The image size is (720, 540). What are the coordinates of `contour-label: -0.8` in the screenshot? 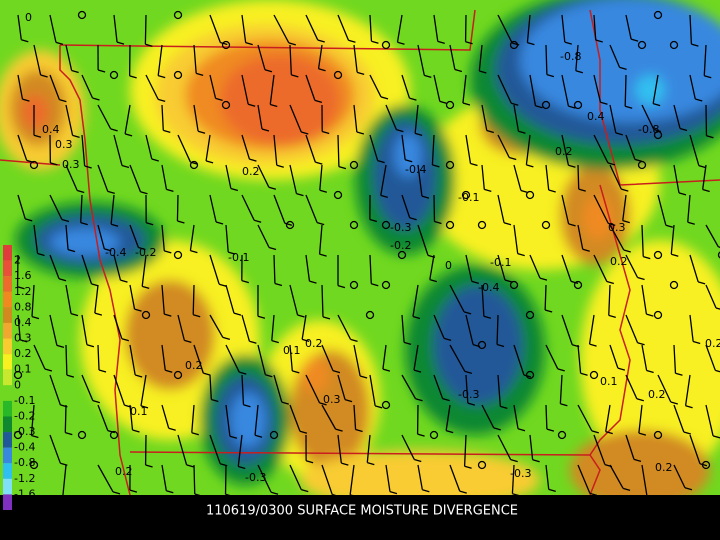 It's located at (570, 56).